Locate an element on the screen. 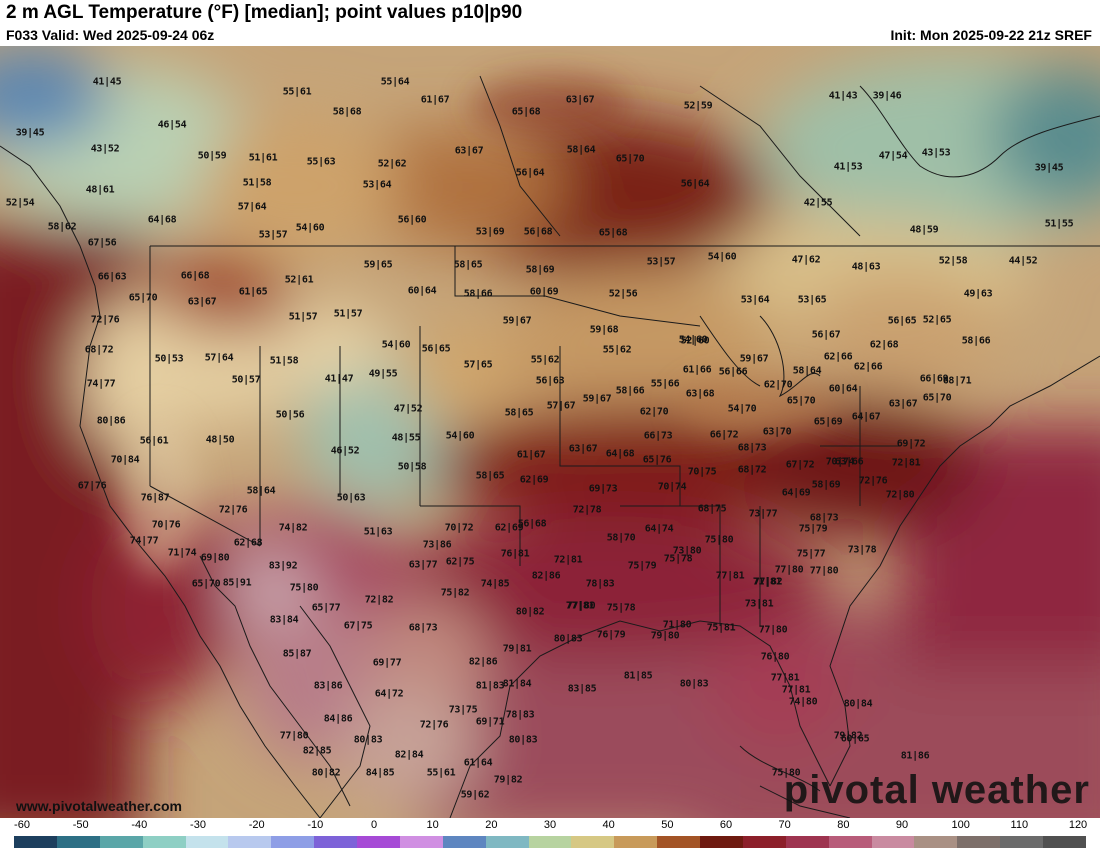 The width and height of the screenshot is (1100, 850). point-value-label: 70|75 is located at coordinates (702, 472).